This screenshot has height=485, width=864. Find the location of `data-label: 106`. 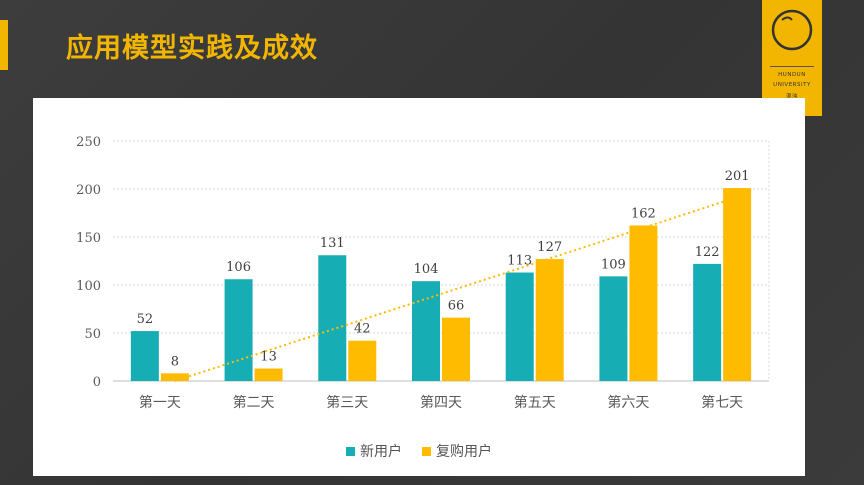

data-label: 106 is located at coordinates (238, 267).